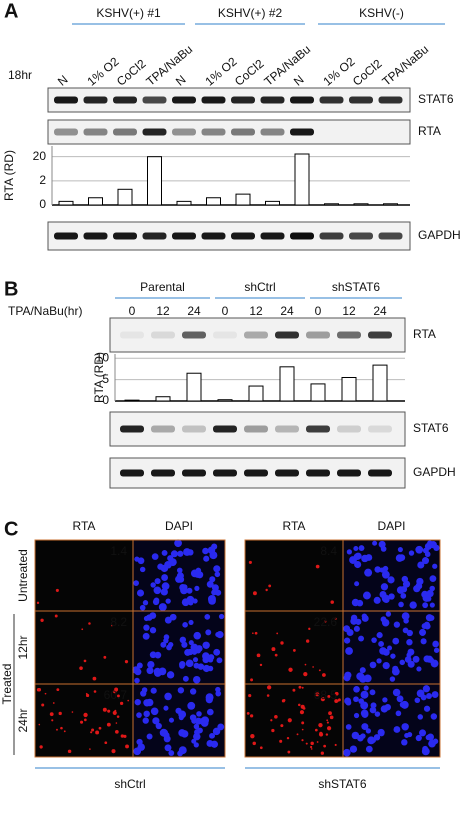  Describe the element at coordinates (328, 551) in the screenshot. I see `percent-label: 8.4` at that location.